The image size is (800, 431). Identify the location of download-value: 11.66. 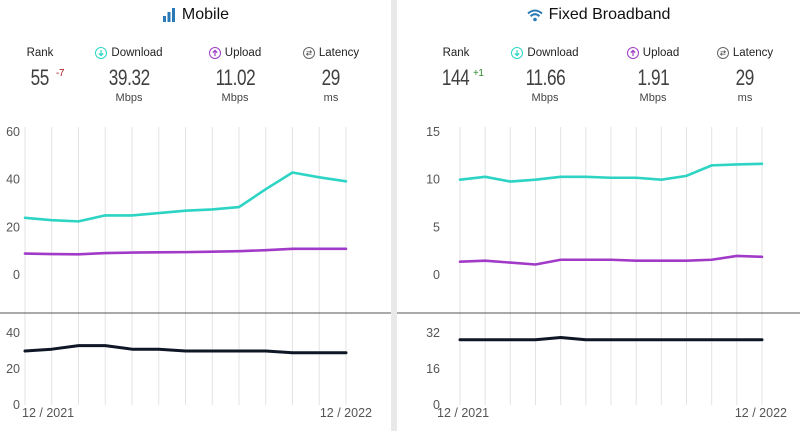
(545, 77).